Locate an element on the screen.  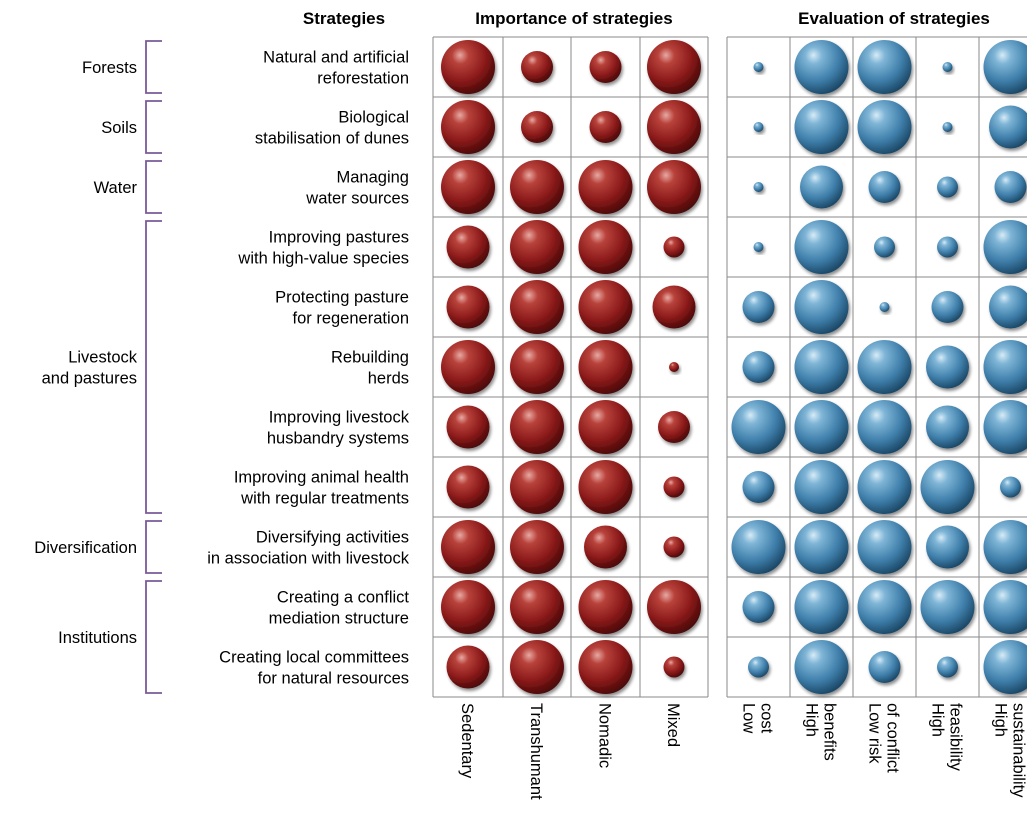
group-bracket-forests is located at coordinates (154, 67).